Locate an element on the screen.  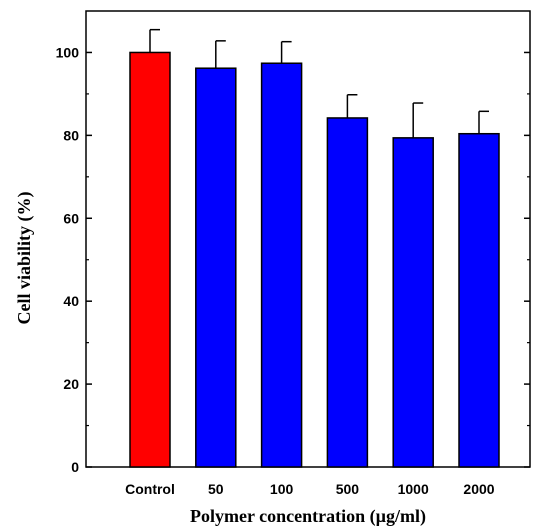
y-tick-label-100: 100 is located at coordinates (68, 52).